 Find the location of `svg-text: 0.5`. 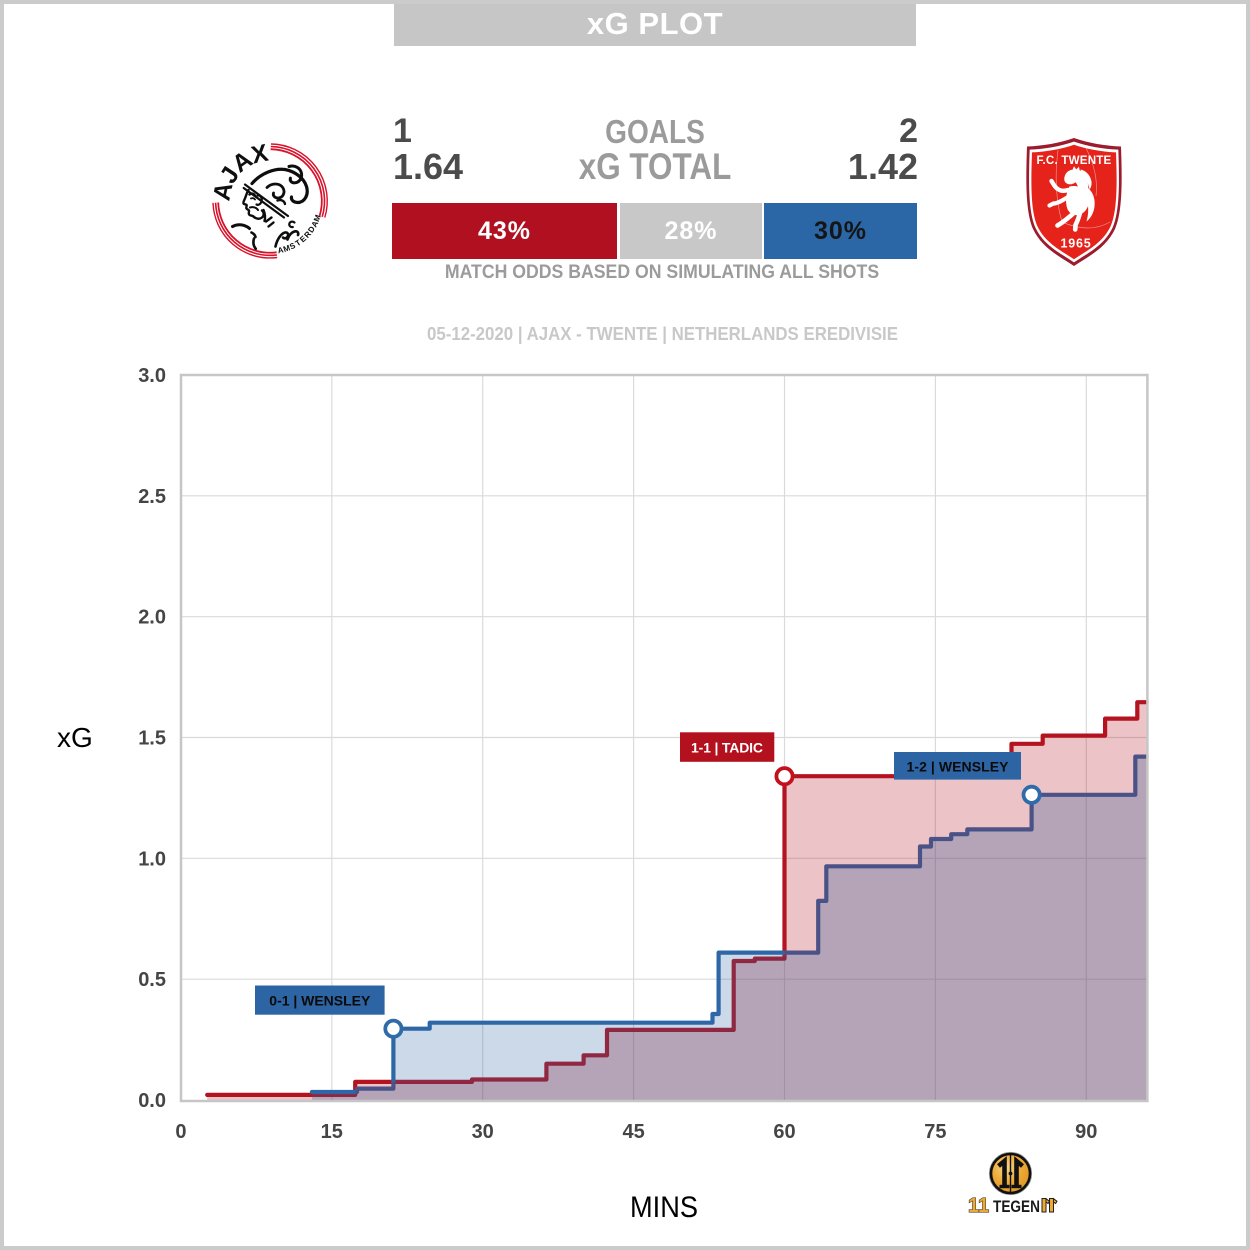

svg-text: 0.5 is located at coordinates (152, 980).